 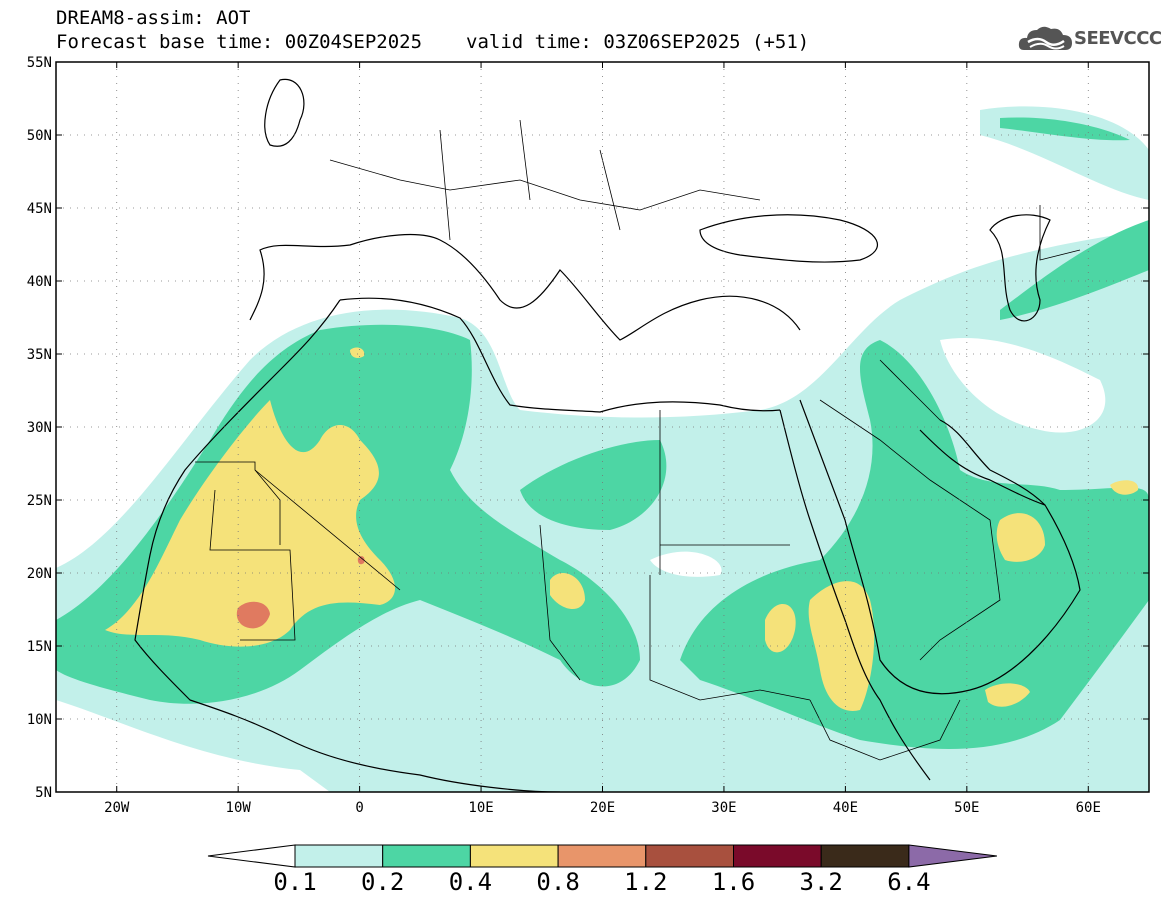 I want to click on lat-tick-label: 10N, so click(x=39, y=720).